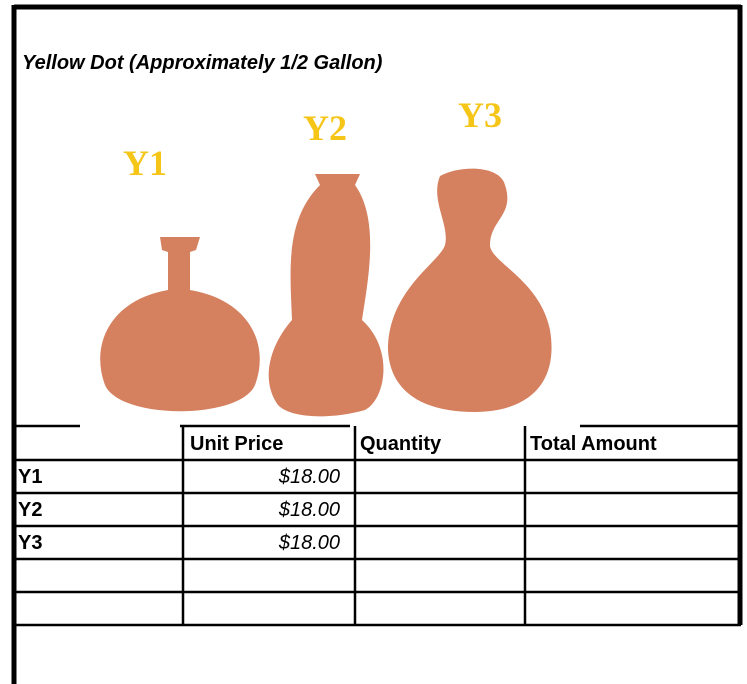  What do you see at coordinates (30, 477) in the screenshot?
I see `row-label: Y1` at bounding box center [30, 477].